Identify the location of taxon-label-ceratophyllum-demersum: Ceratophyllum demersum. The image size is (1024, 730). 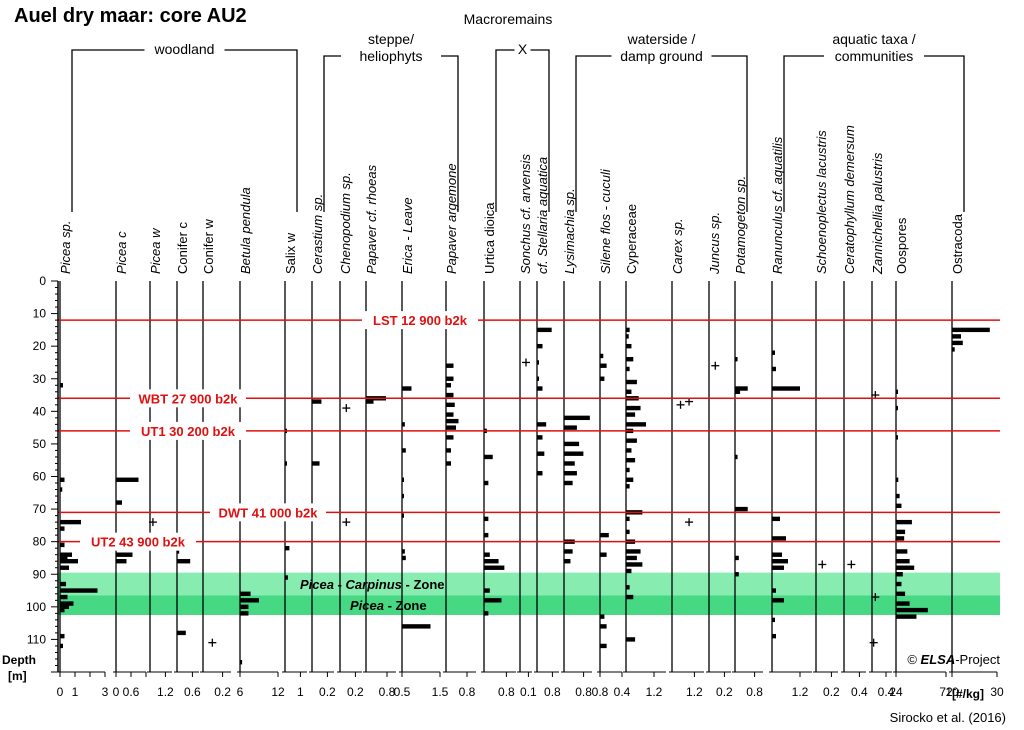
(849, 199).